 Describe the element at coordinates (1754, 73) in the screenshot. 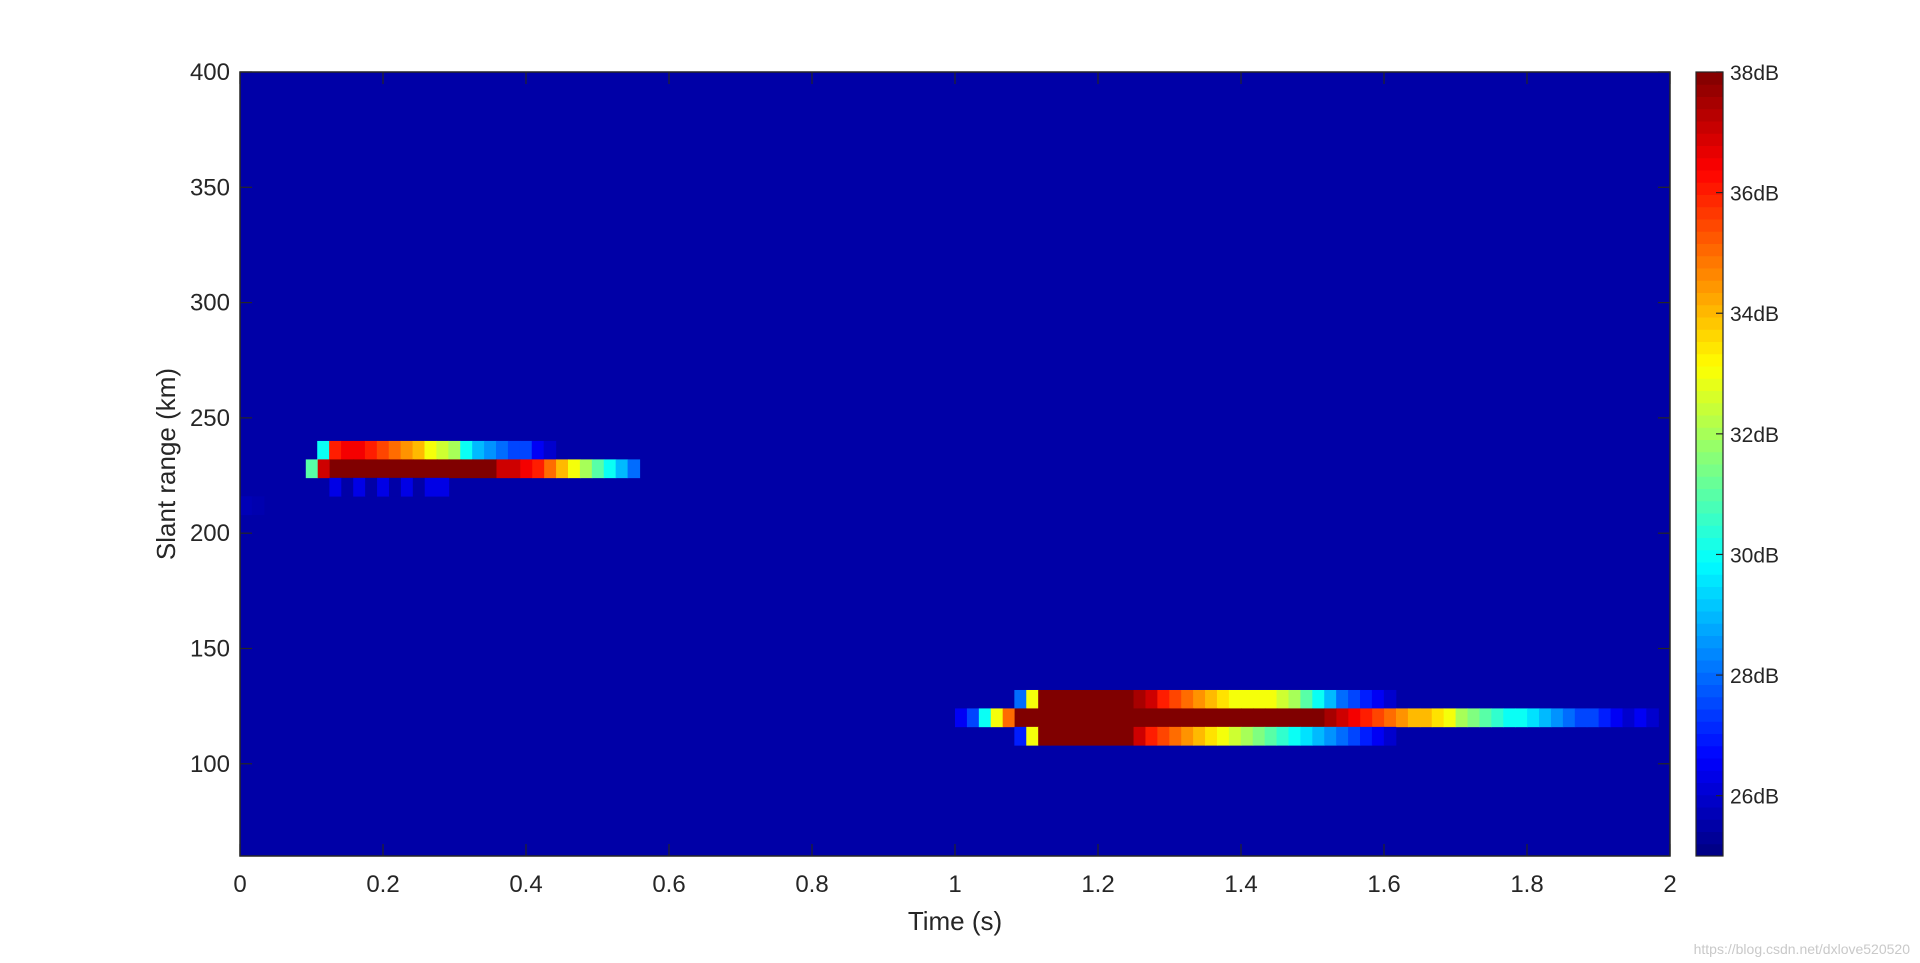

I see `colorbar-tick-label: 38dB` at that location.